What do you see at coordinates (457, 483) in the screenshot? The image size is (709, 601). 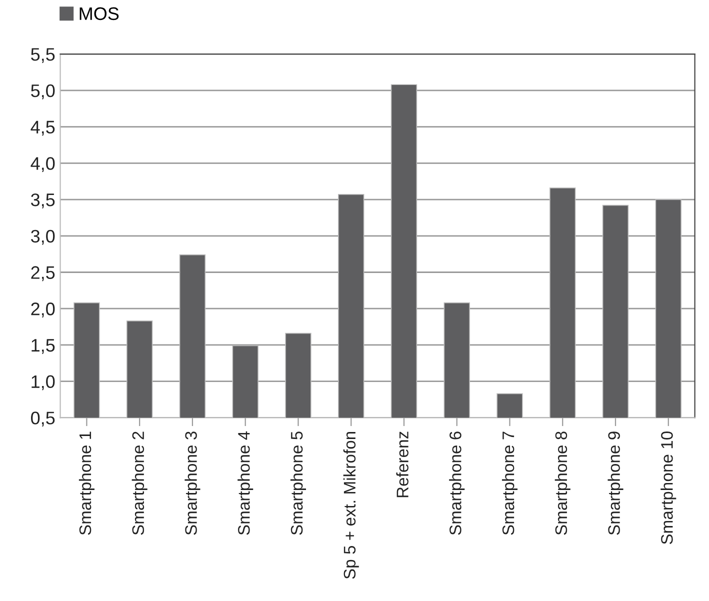 I see `x-tick-label: Smartphone 6` at bounding box center [457, 483].